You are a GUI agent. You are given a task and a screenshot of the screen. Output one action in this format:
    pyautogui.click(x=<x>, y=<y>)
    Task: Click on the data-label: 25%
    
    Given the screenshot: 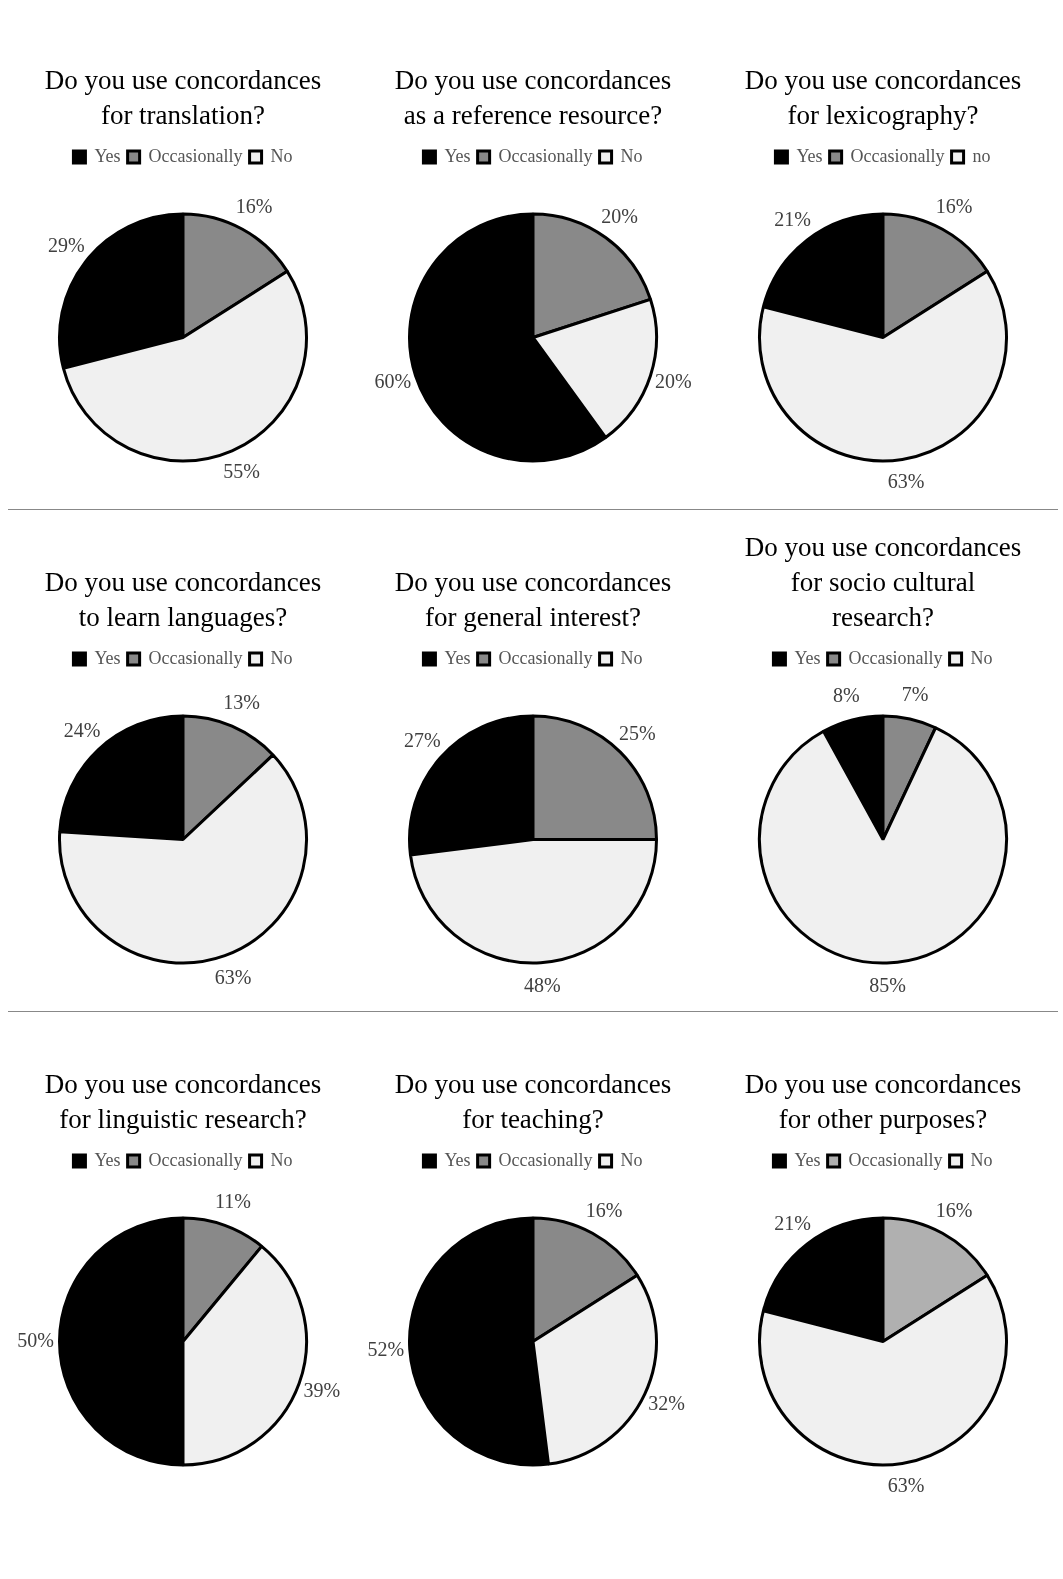 What is the action you would take?
    pyautogui.click(x=637, y=733)
    